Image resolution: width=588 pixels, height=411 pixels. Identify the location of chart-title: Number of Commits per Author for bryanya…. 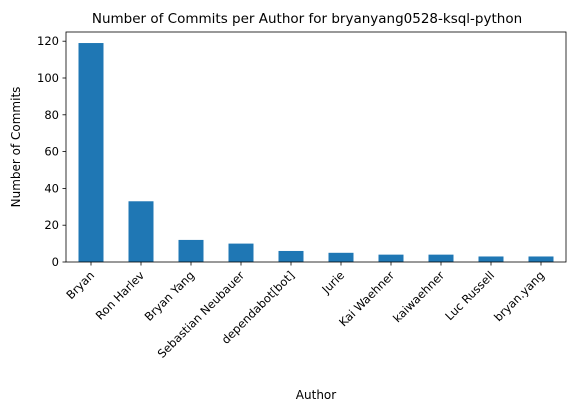
(307, 19).